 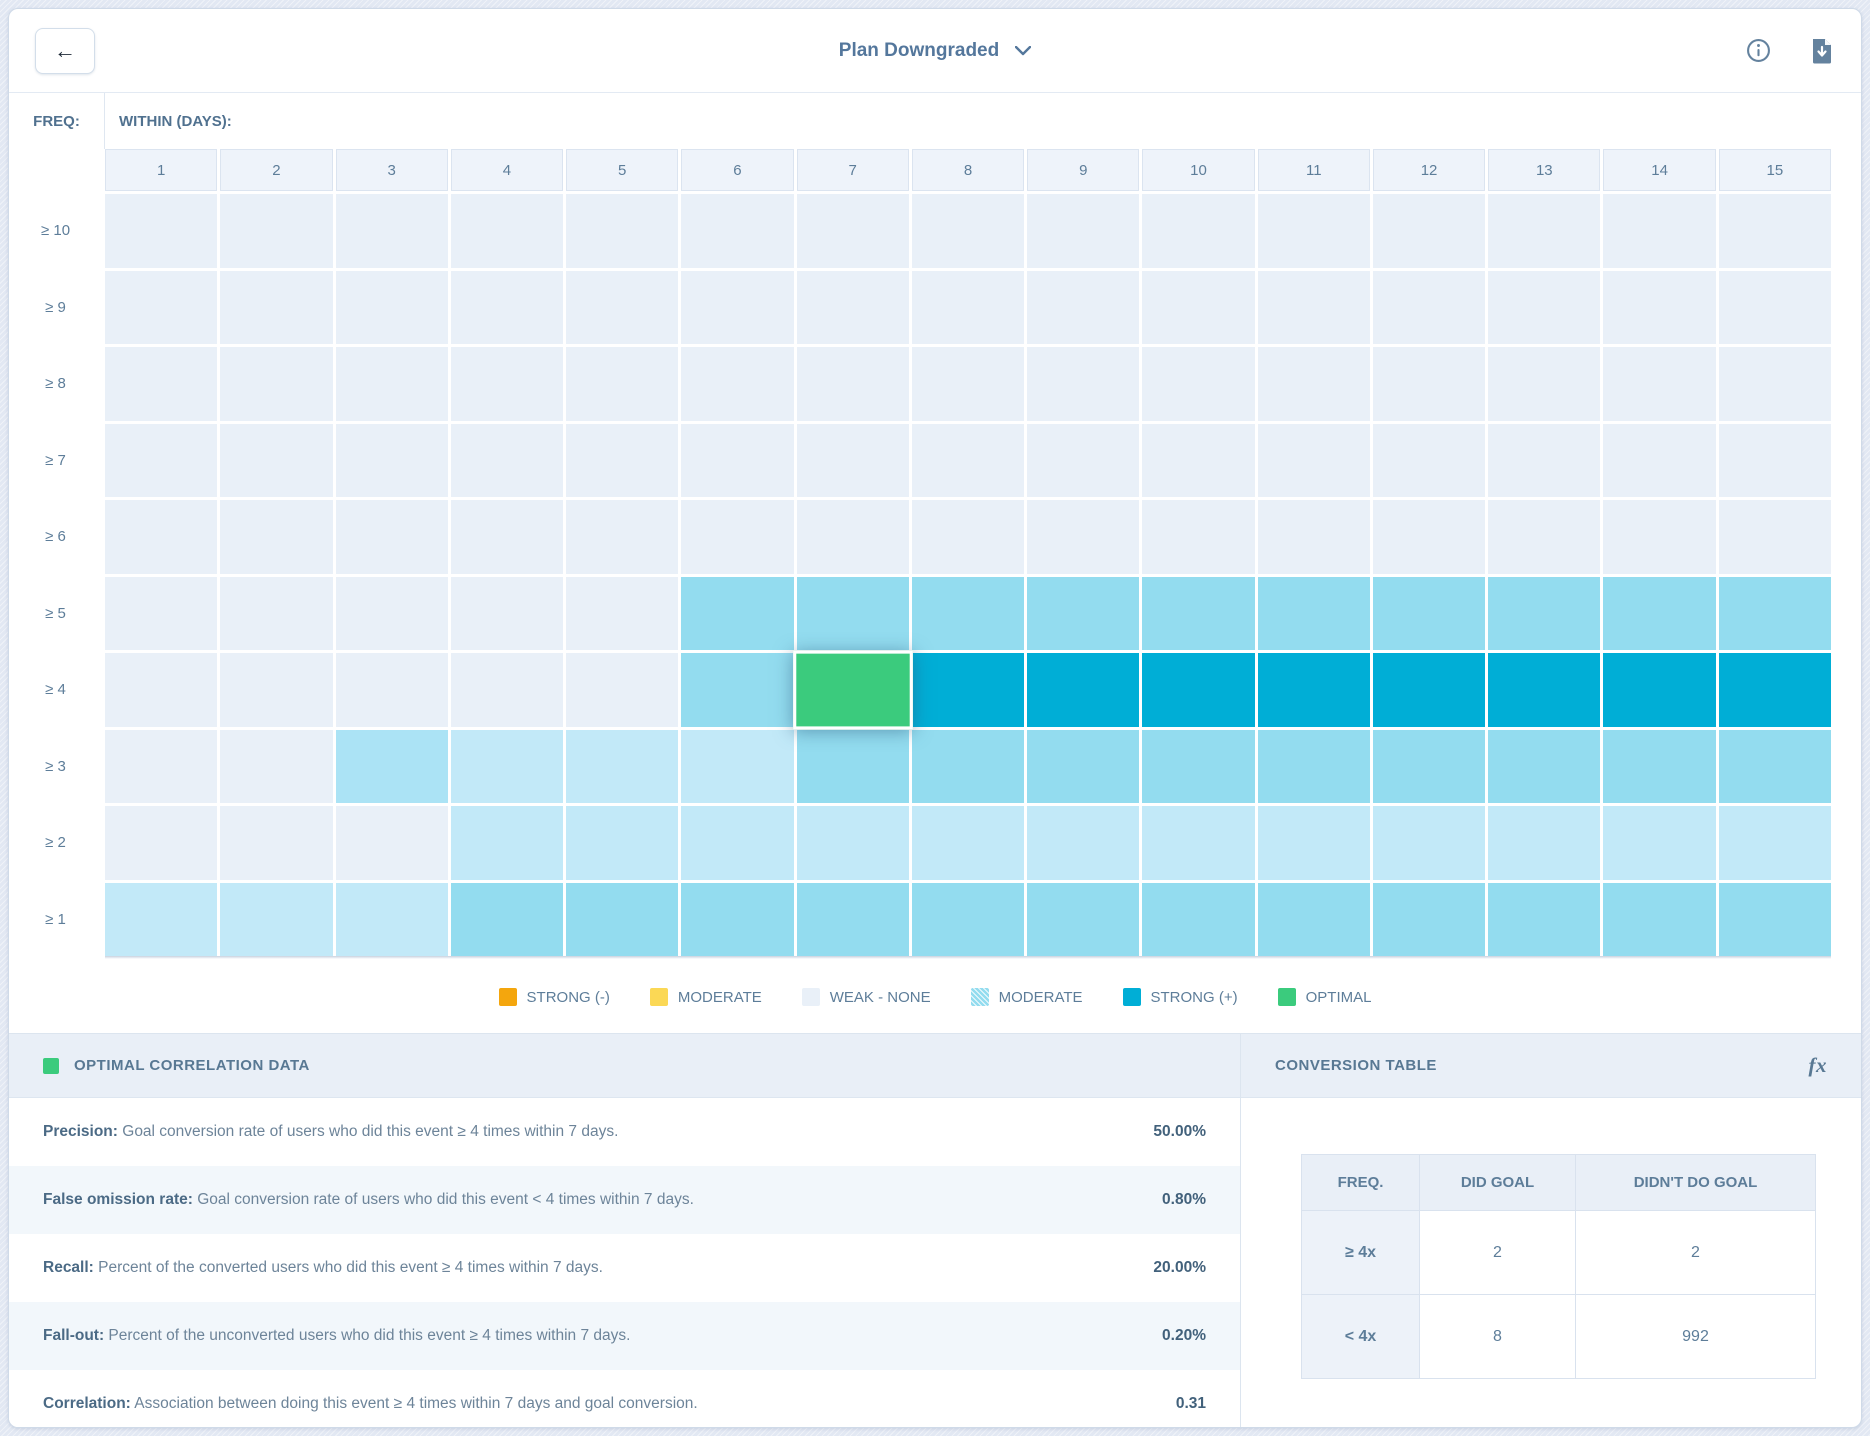 I want to click on chevron-down-icon, so click(x=1023, y=50).